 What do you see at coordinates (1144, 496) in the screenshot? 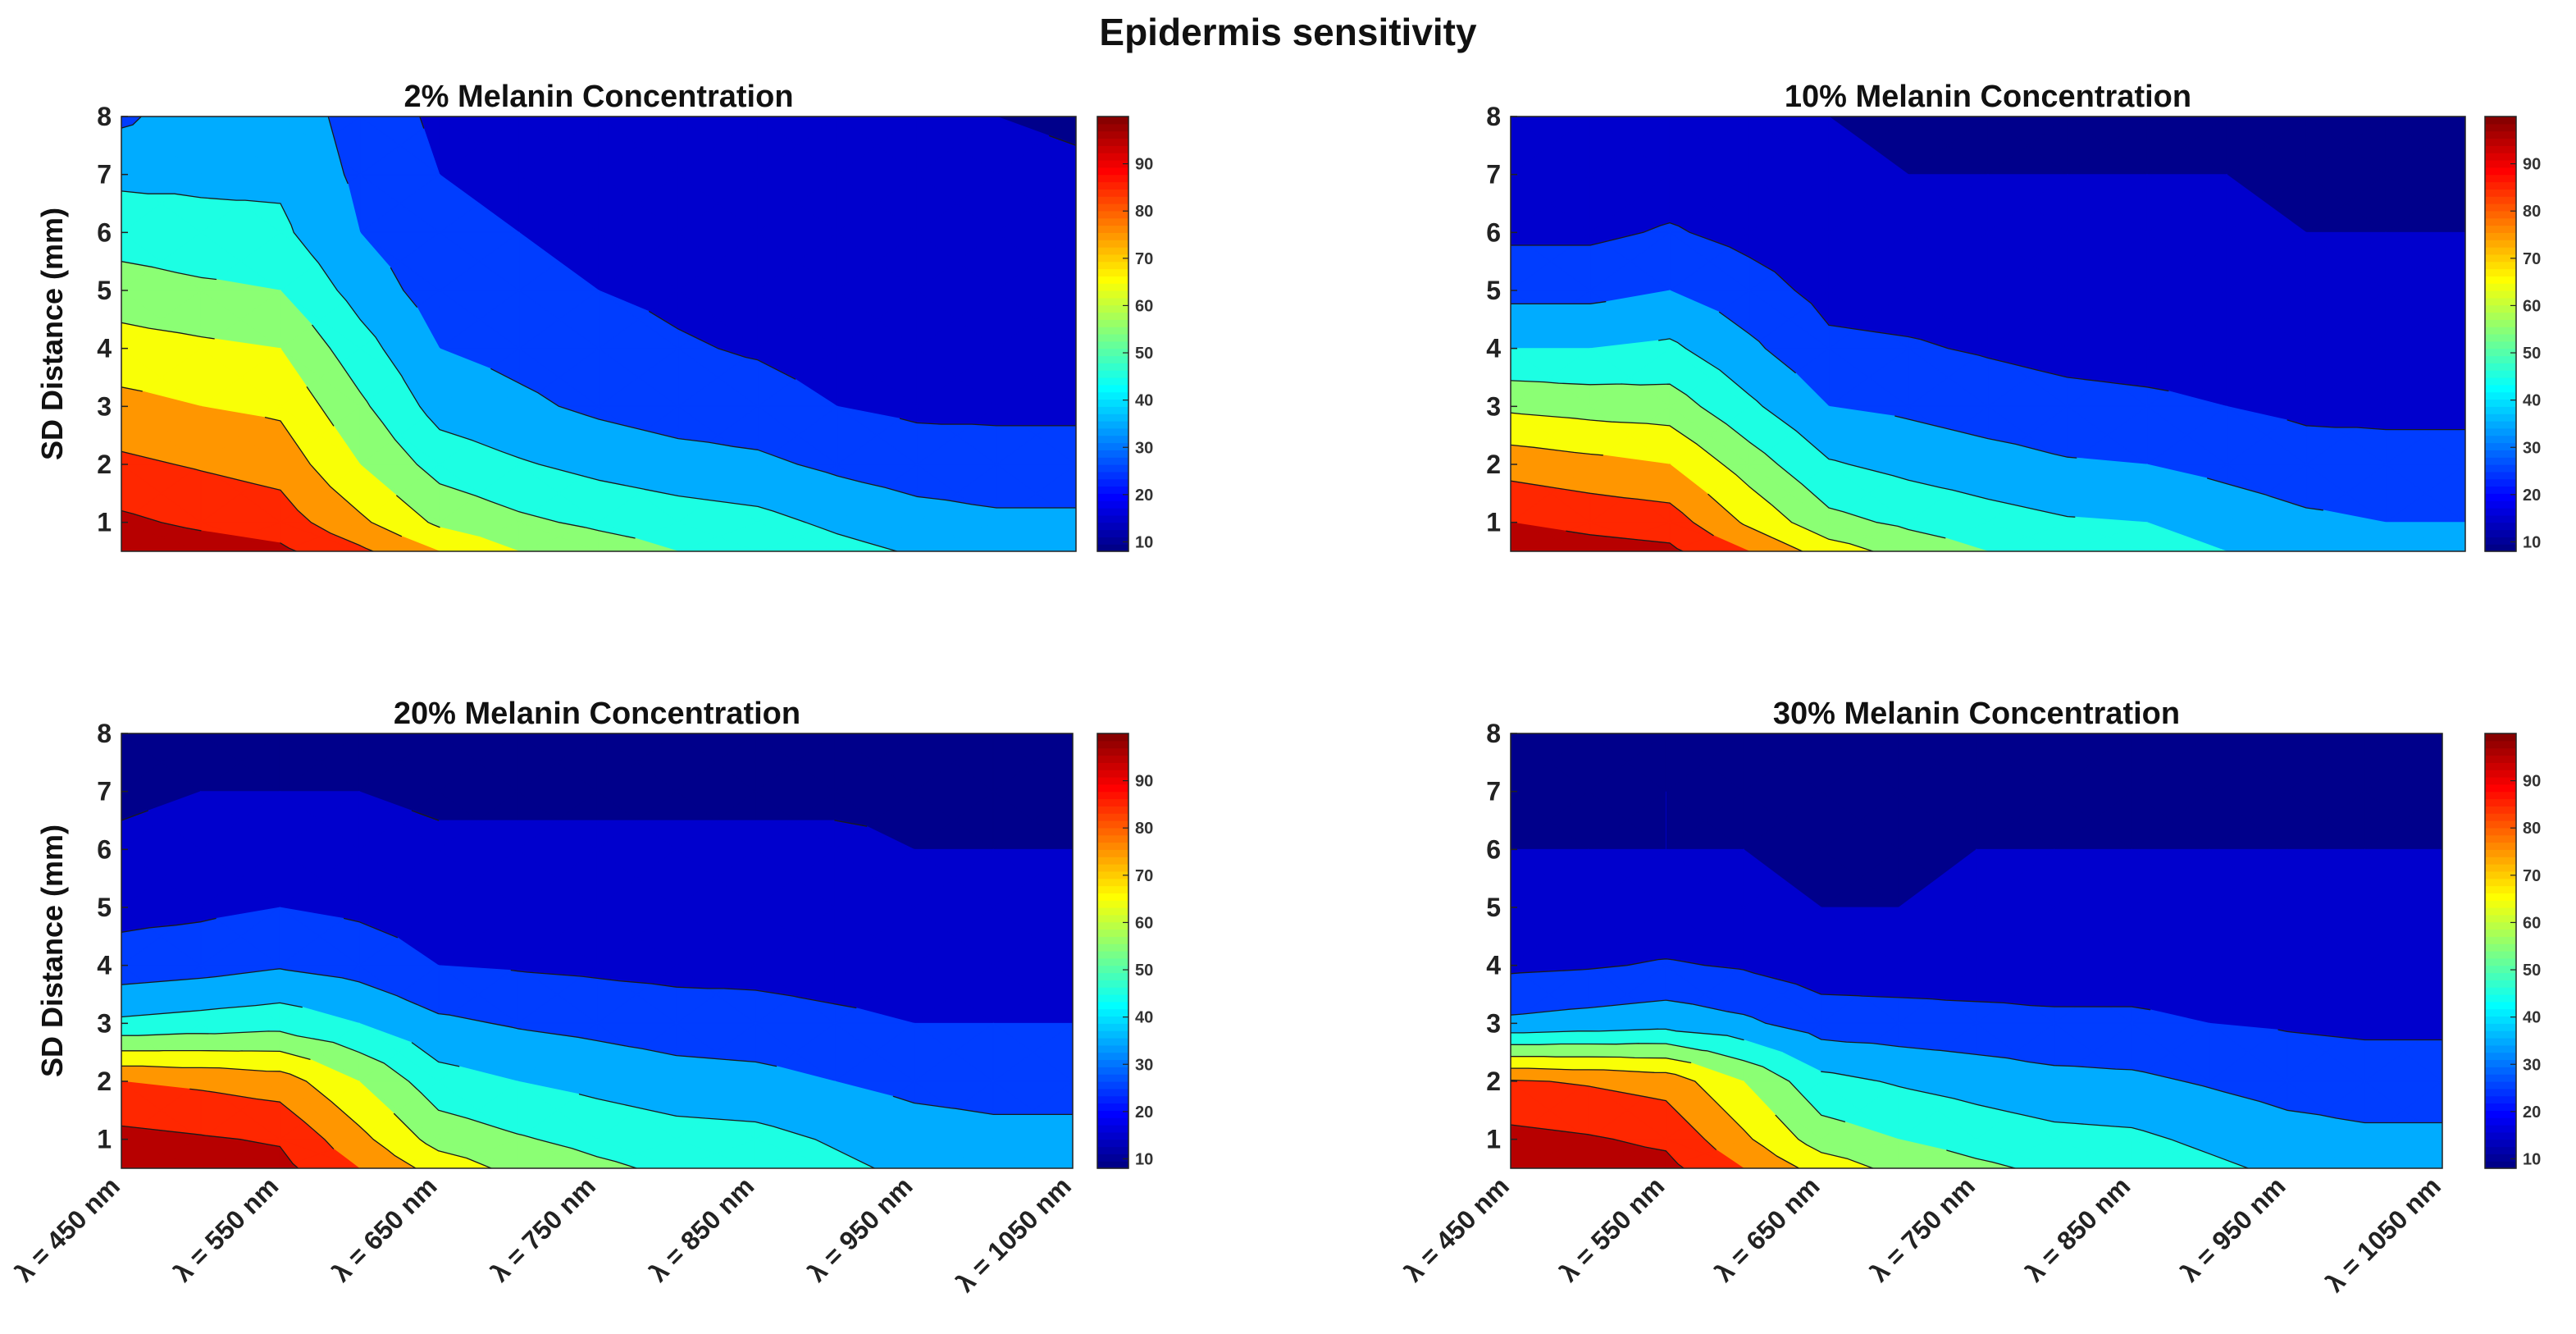
I see `colorbar-tick-label: 20` at bounding box center [1144, 496].